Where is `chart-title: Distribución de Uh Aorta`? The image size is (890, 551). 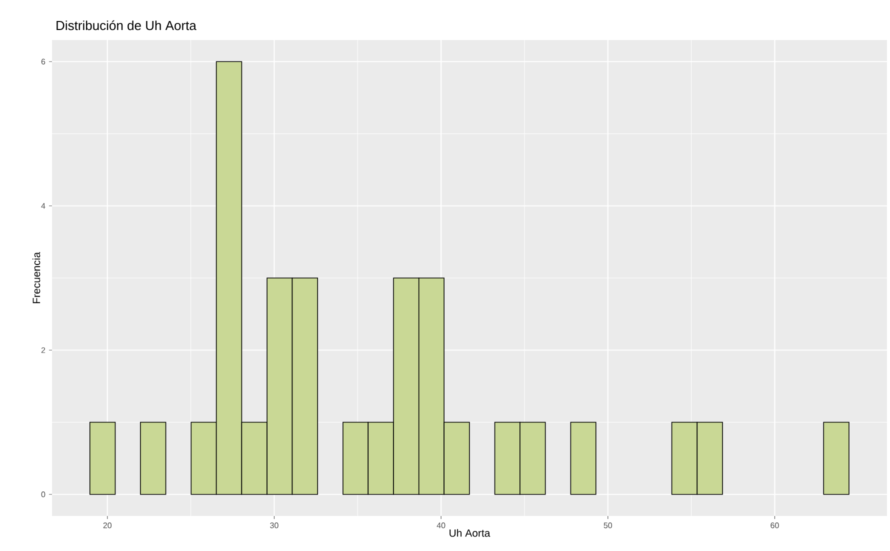
chart-title: Distribución de Uh Aorta is located at coordinates (126, 25).